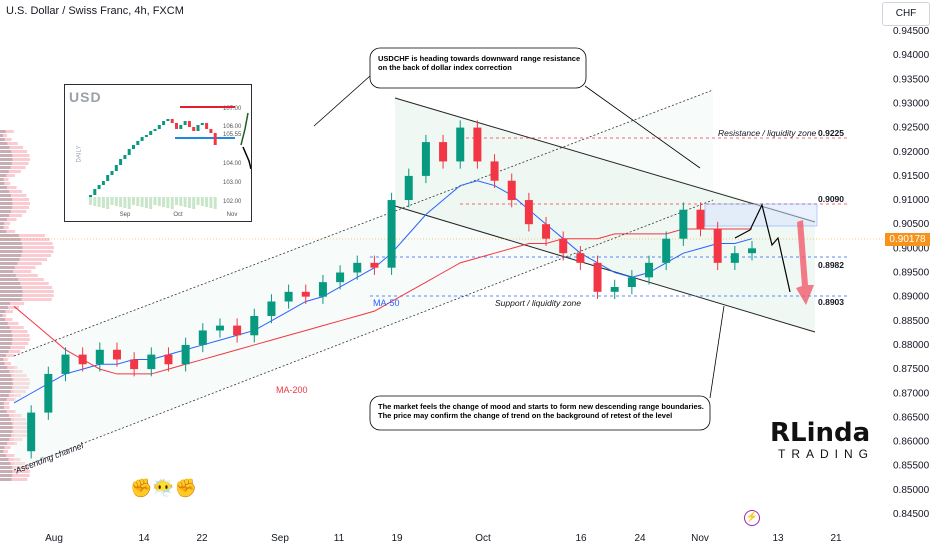  I want to click on inset-y-label: 105.55, so click(232, 135).